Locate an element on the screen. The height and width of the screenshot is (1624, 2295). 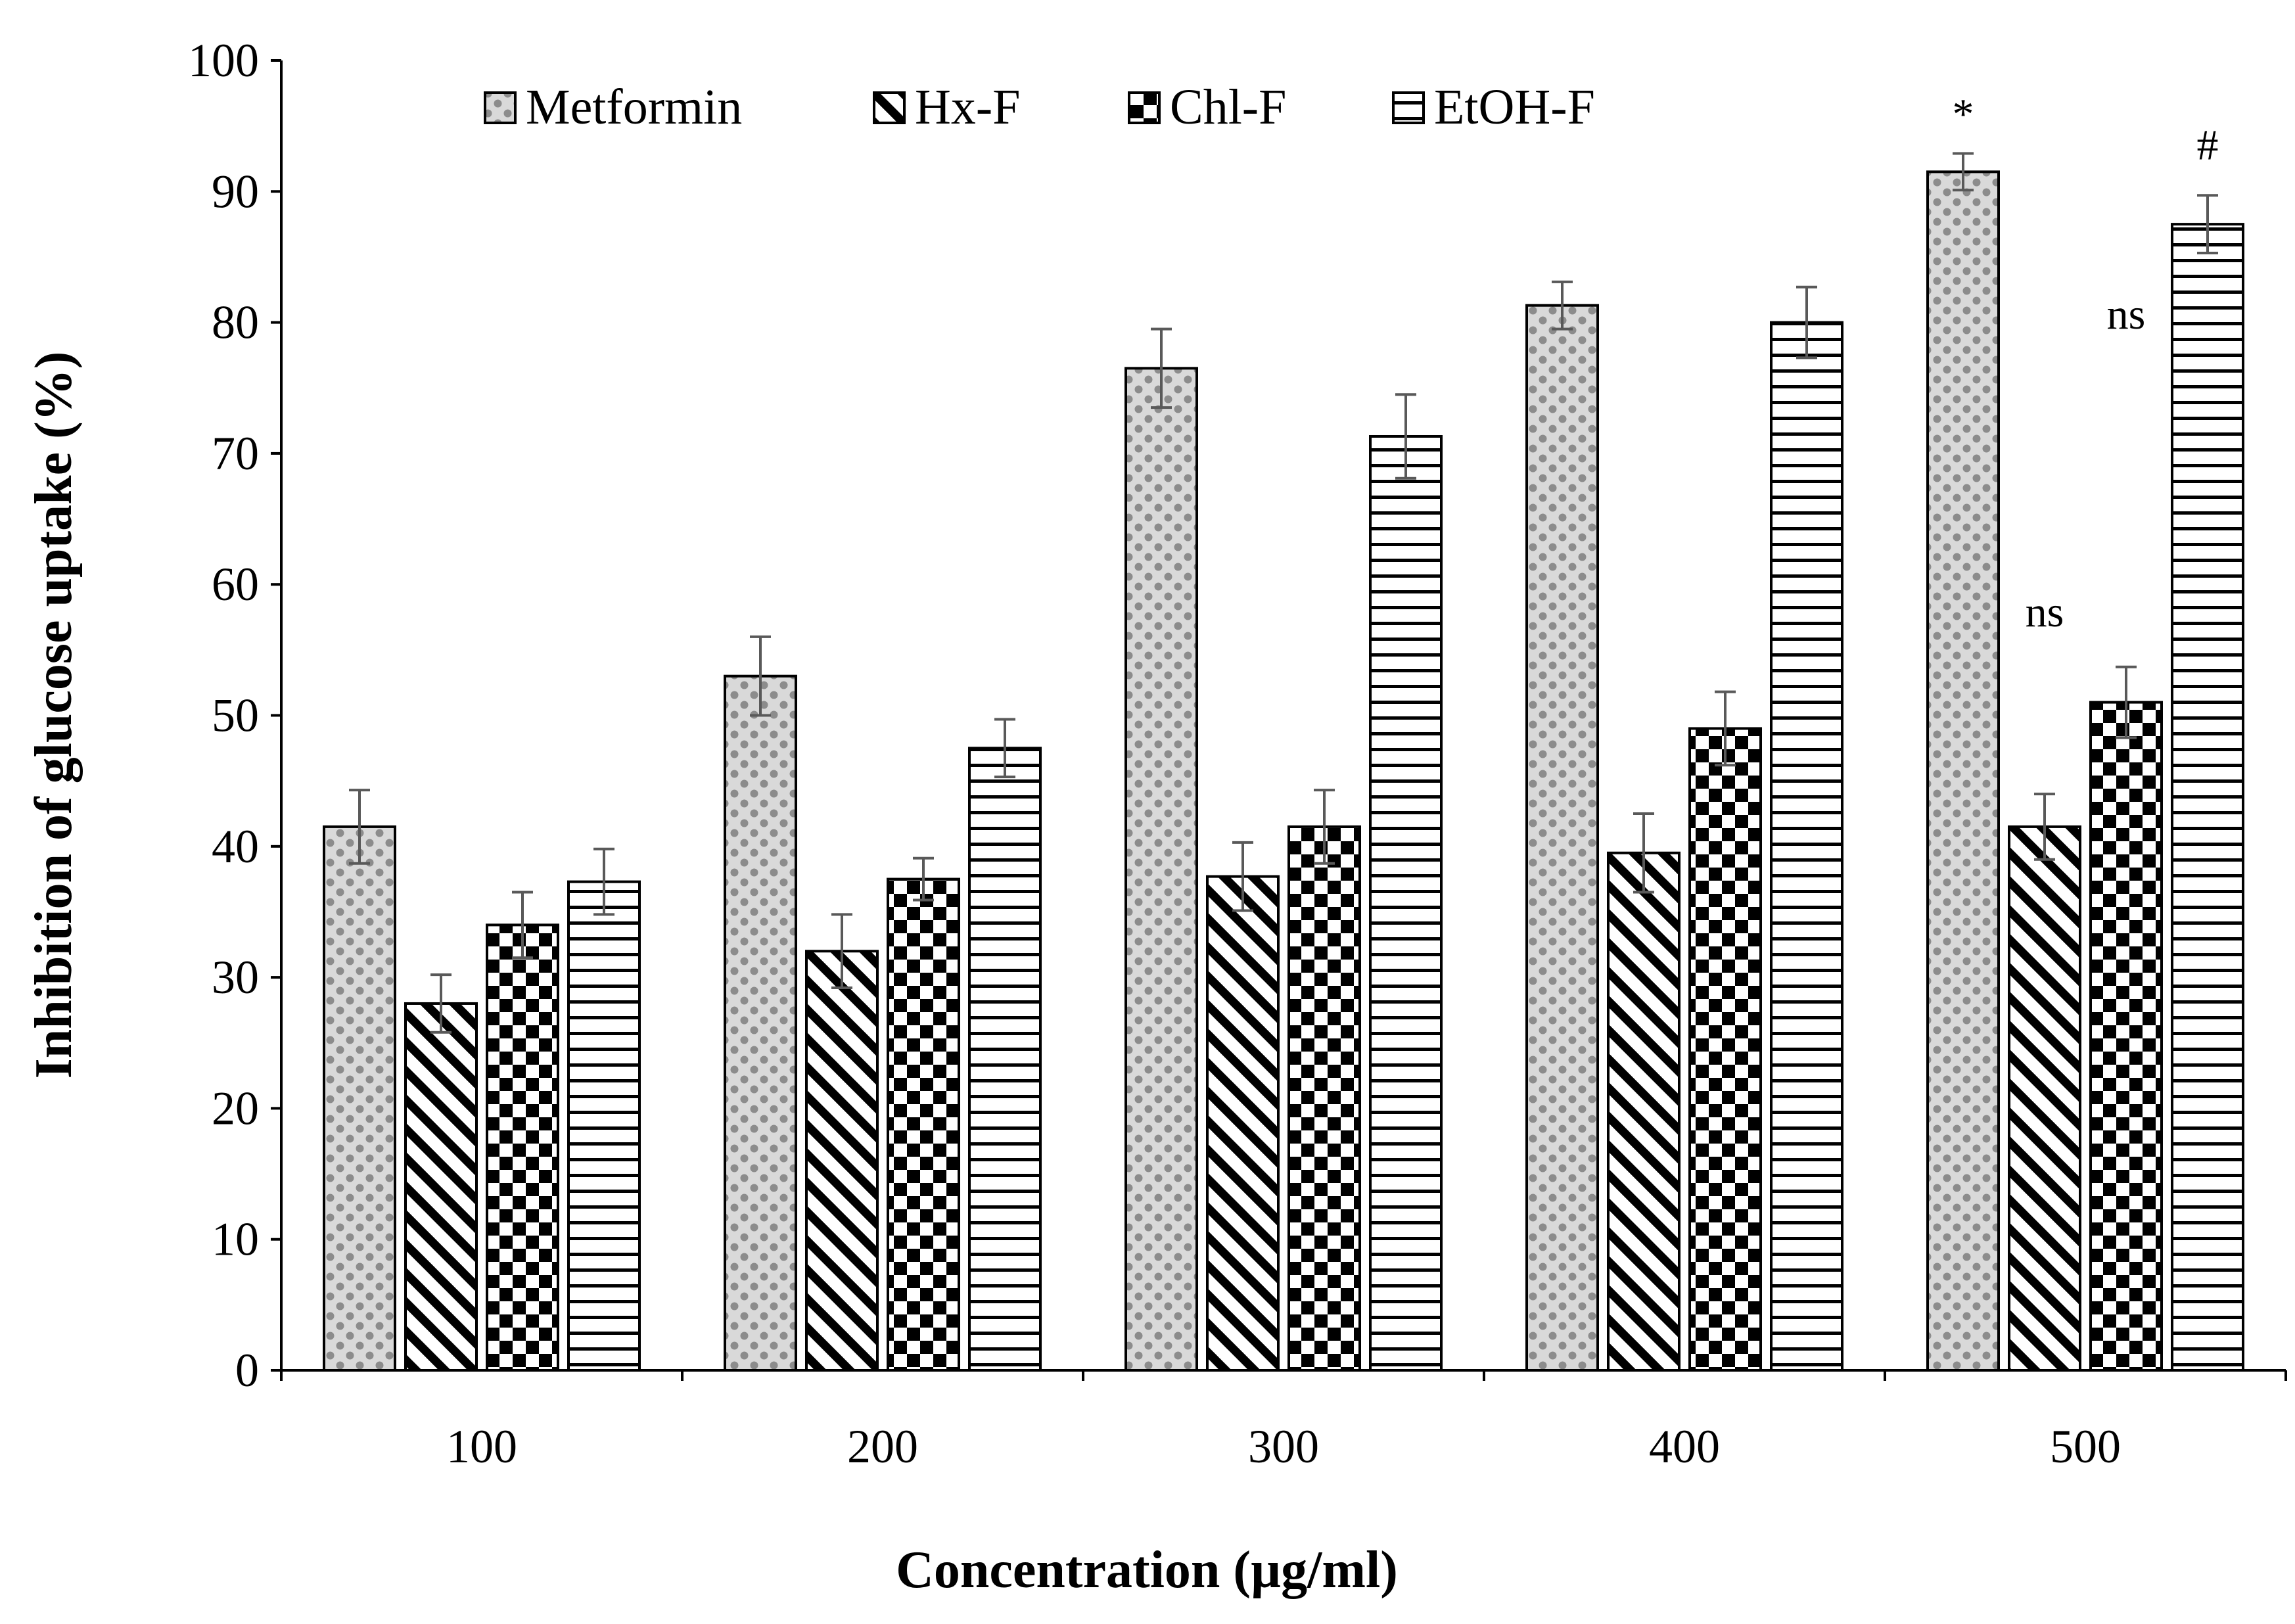
legend-label-hx-f: Hx-F is located at coordinates (967, 108).